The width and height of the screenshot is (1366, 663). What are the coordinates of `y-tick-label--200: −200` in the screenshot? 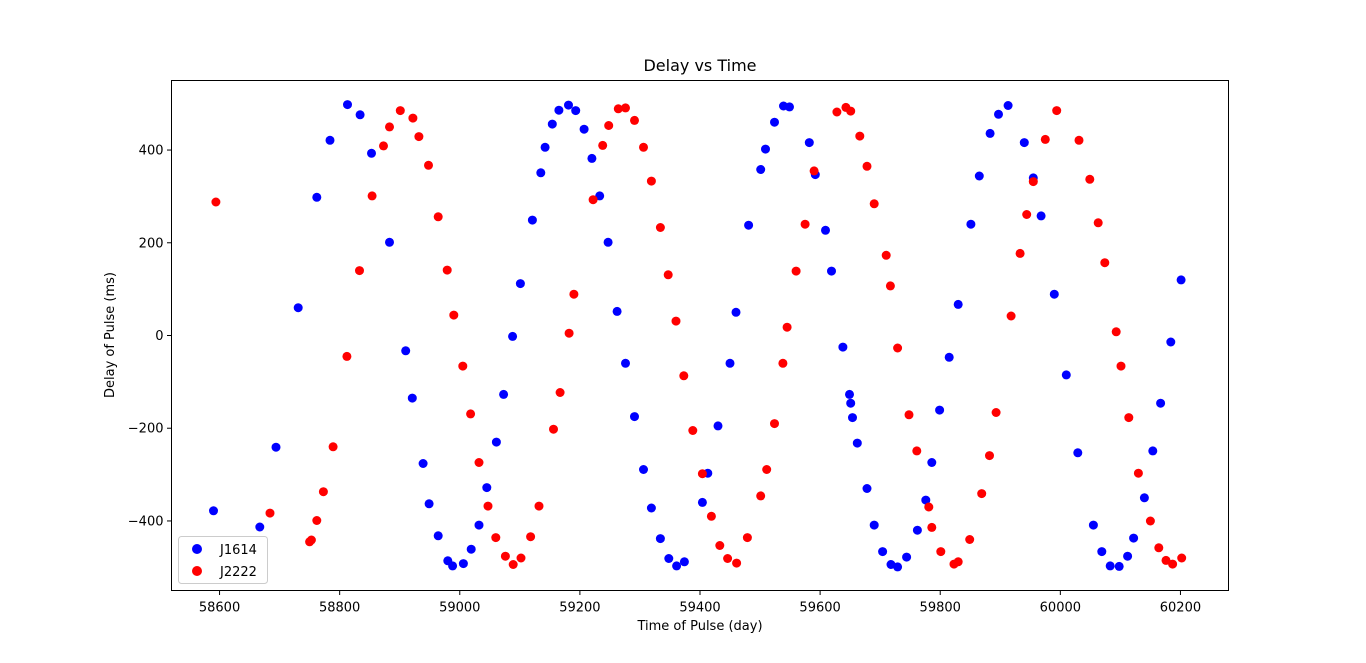 It's located at (146, 429).